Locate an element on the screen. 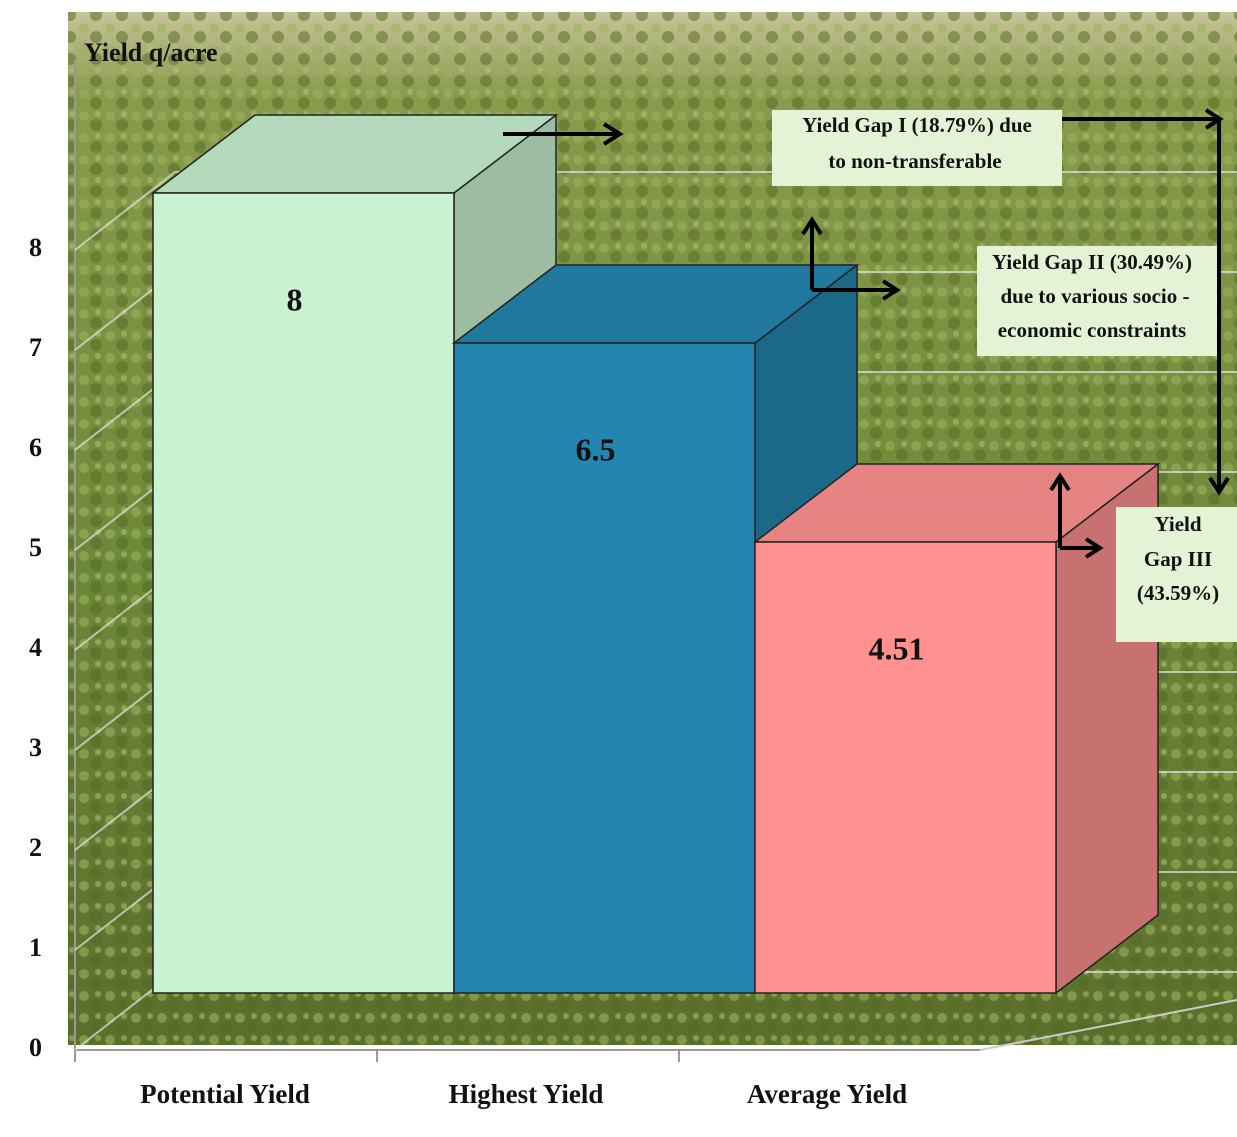 This screenshot has height=1137, width=1237. annotation-text: Yield Gap I (18.79%) due is located at coordinates (917, 125).